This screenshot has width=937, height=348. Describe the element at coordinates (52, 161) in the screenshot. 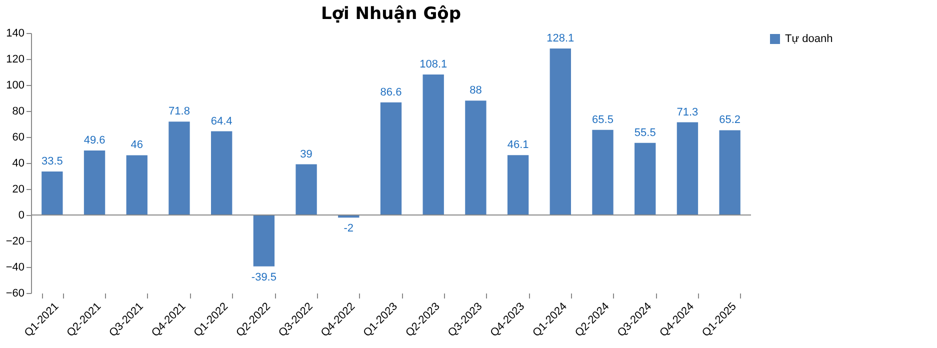

I see `data-label: 33.5` at that location.